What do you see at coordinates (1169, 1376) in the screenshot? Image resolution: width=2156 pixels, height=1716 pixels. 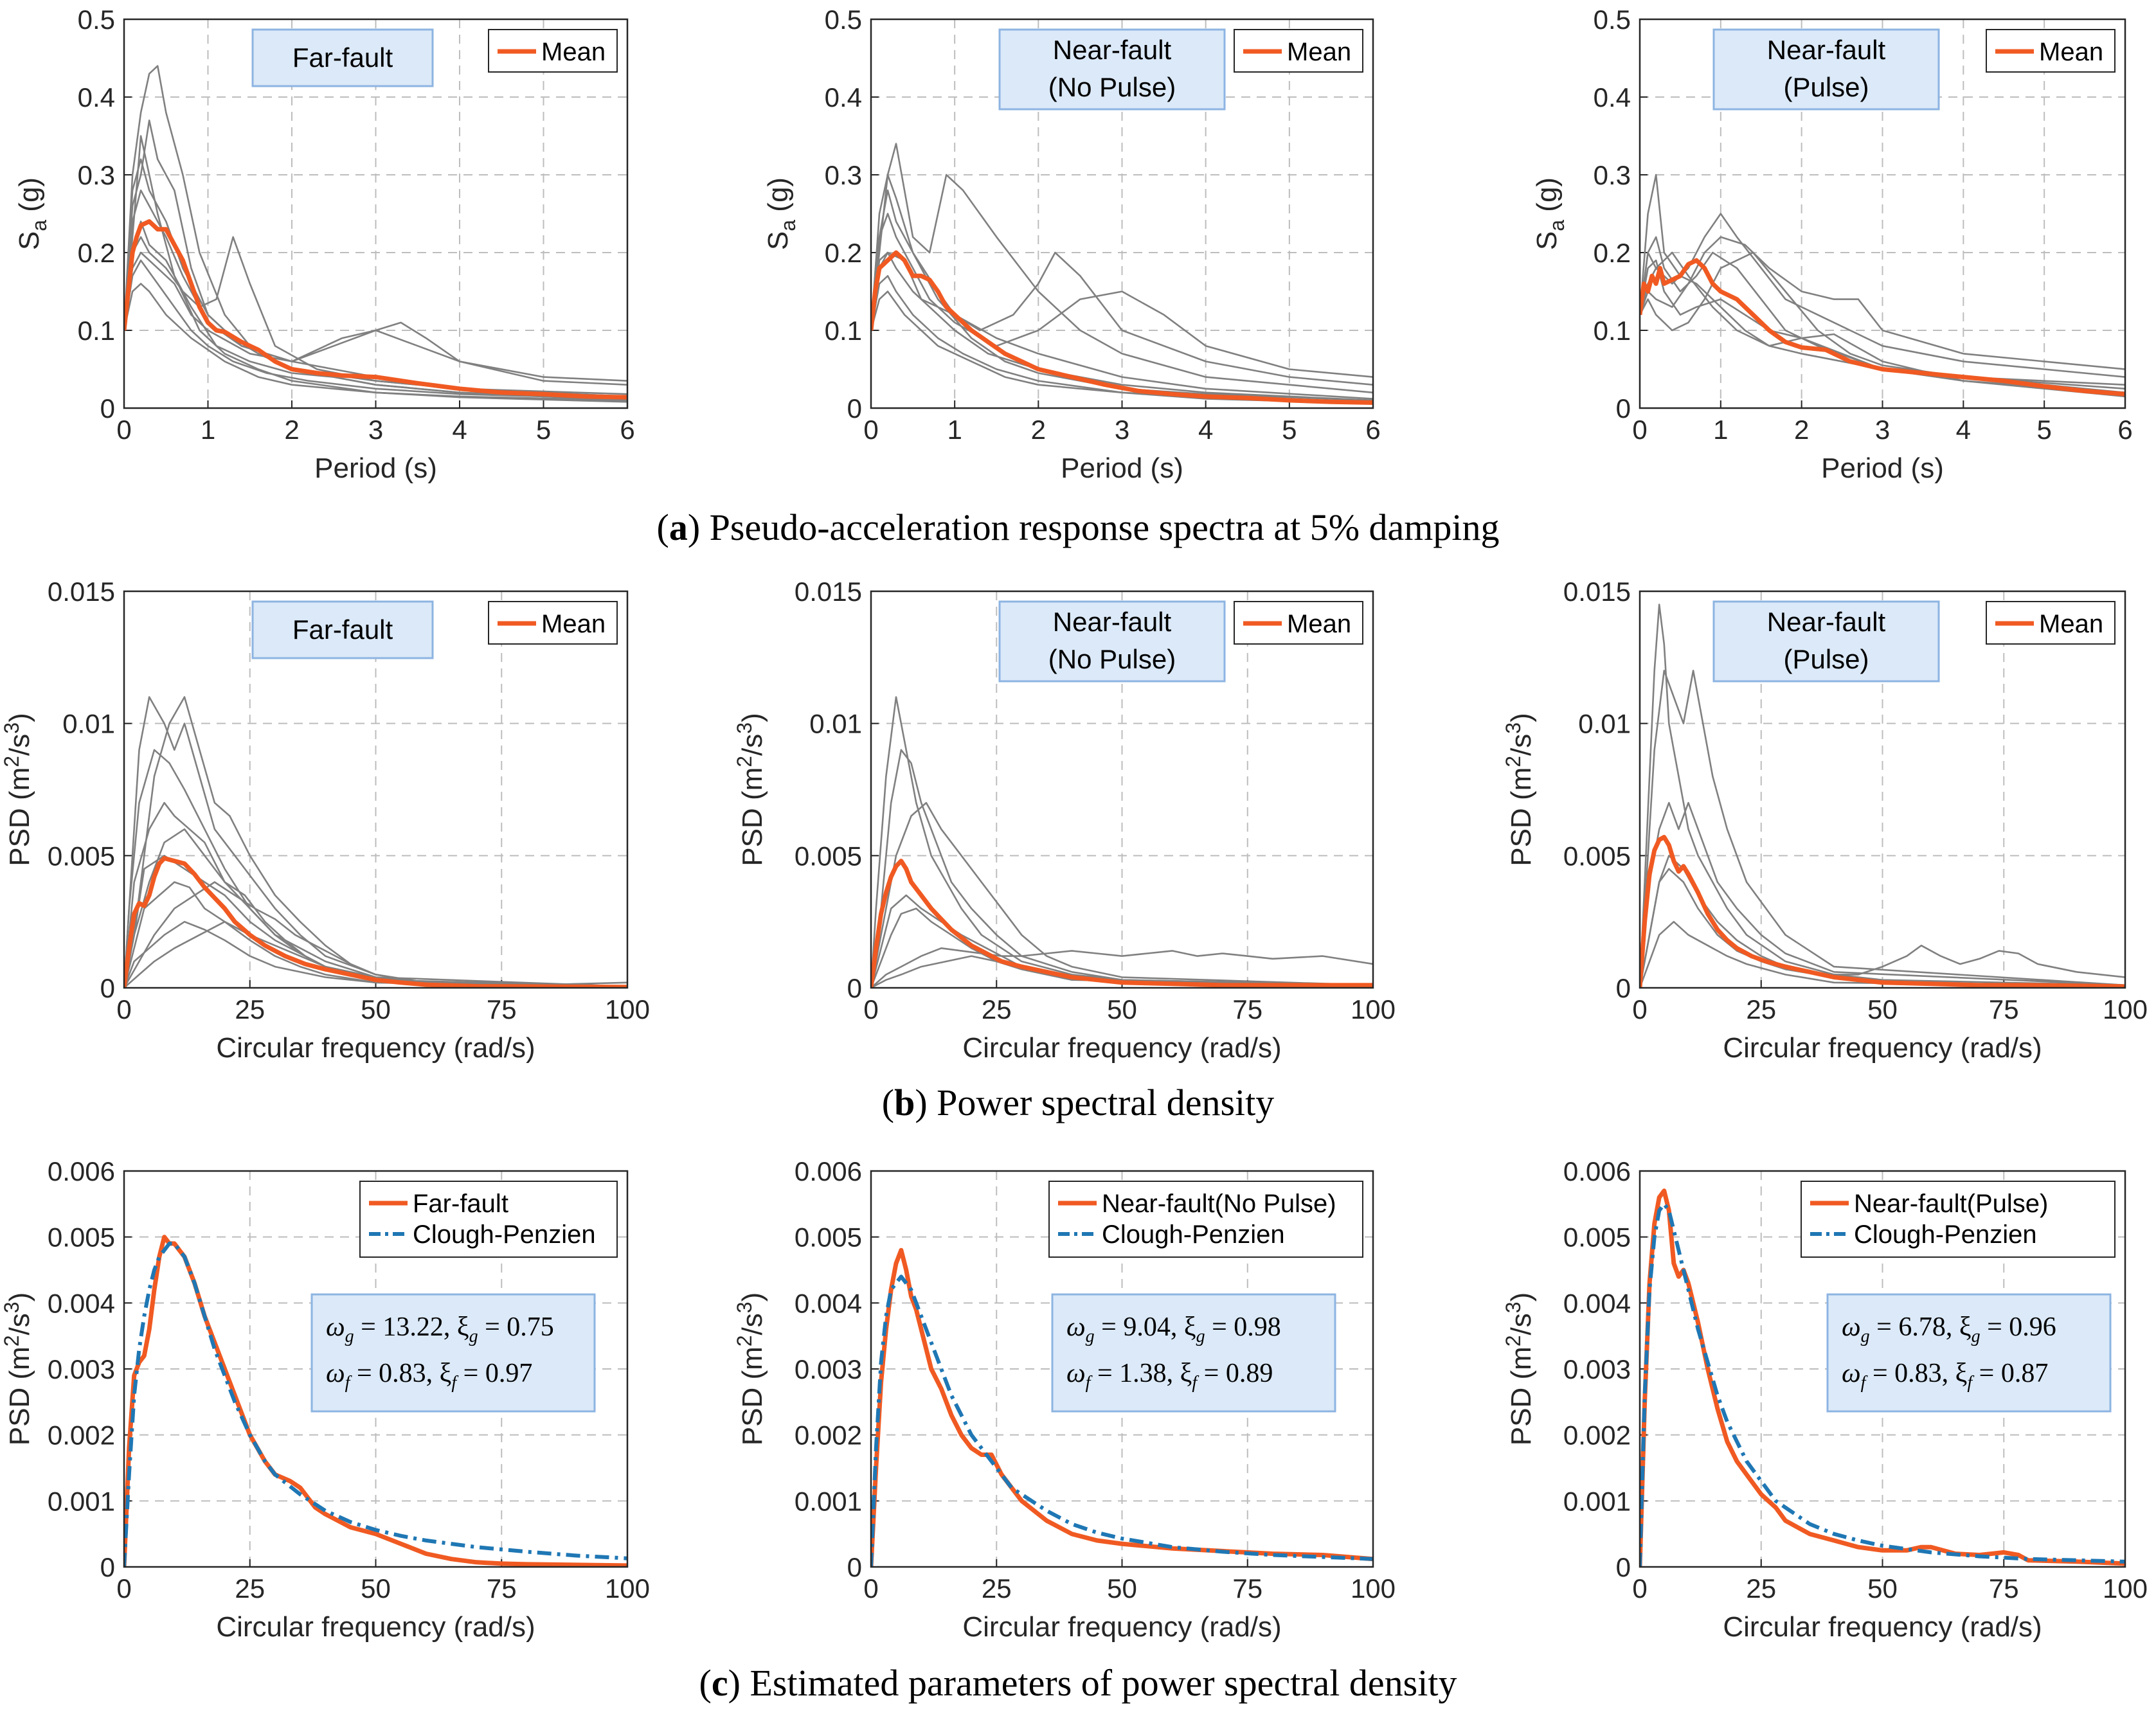 I see `parameter-line: ωf = 1.38, ξf = 0.89` at bounding box center [1169, 1376].